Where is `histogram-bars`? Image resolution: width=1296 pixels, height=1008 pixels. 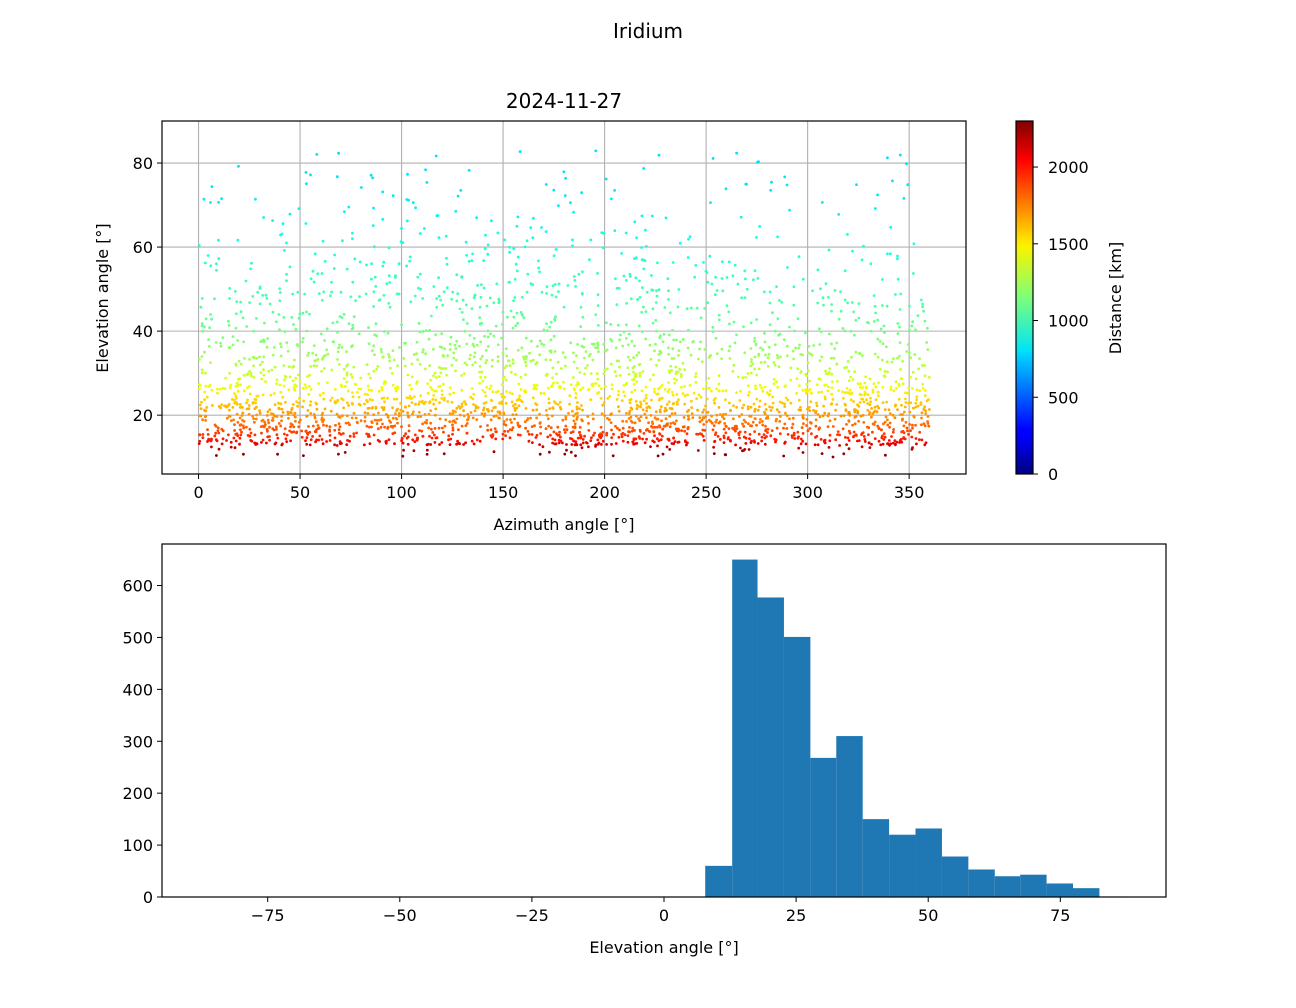
histogram-bars is located at coordinates (915, 728).